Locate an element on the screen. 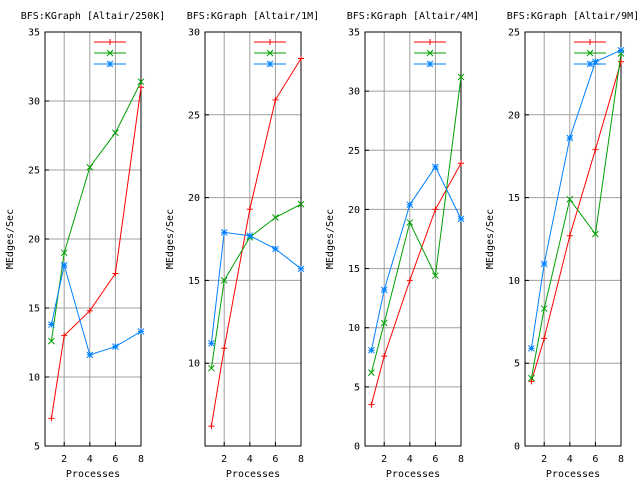 The image size is (640, 480). y-tick-label: 15 is located at coordinates (514, 198).